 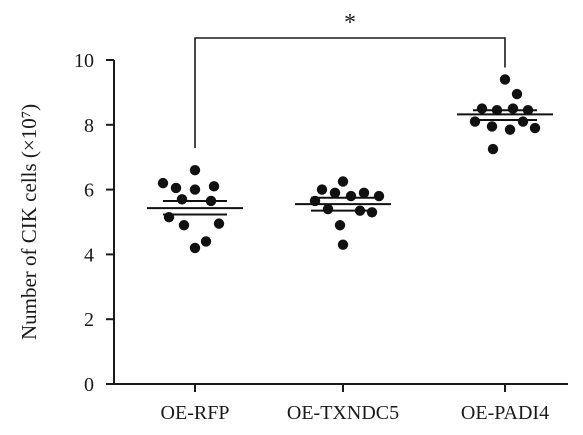 I want to click on bracket-line, so click(x=350, y=93).